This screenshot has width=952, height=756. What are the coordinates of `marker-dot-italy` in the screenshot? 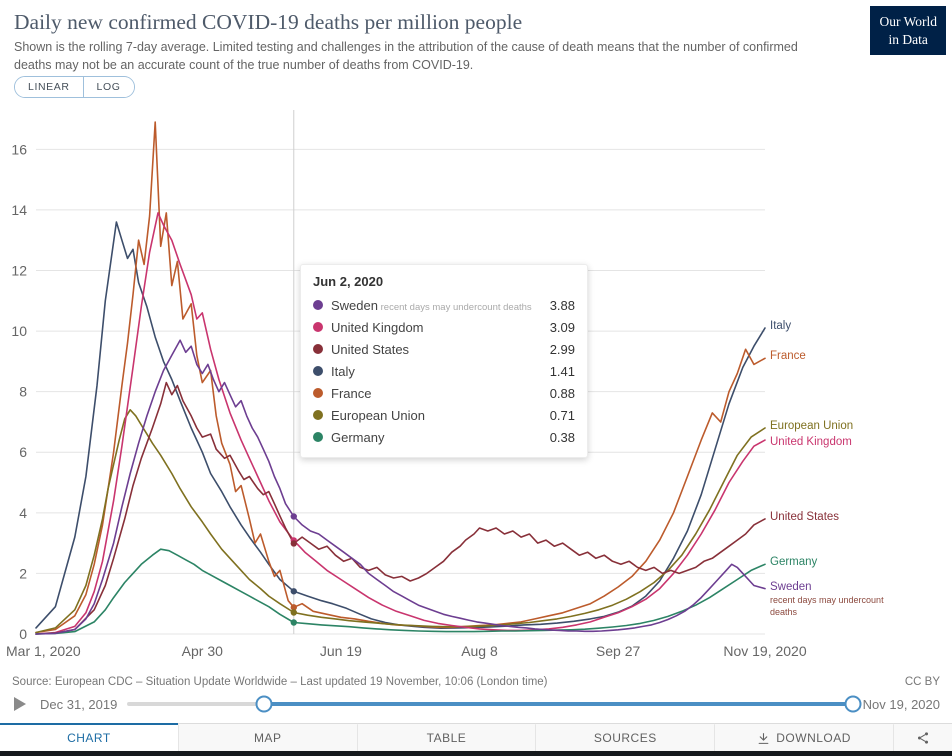 It's located at (293, 591).